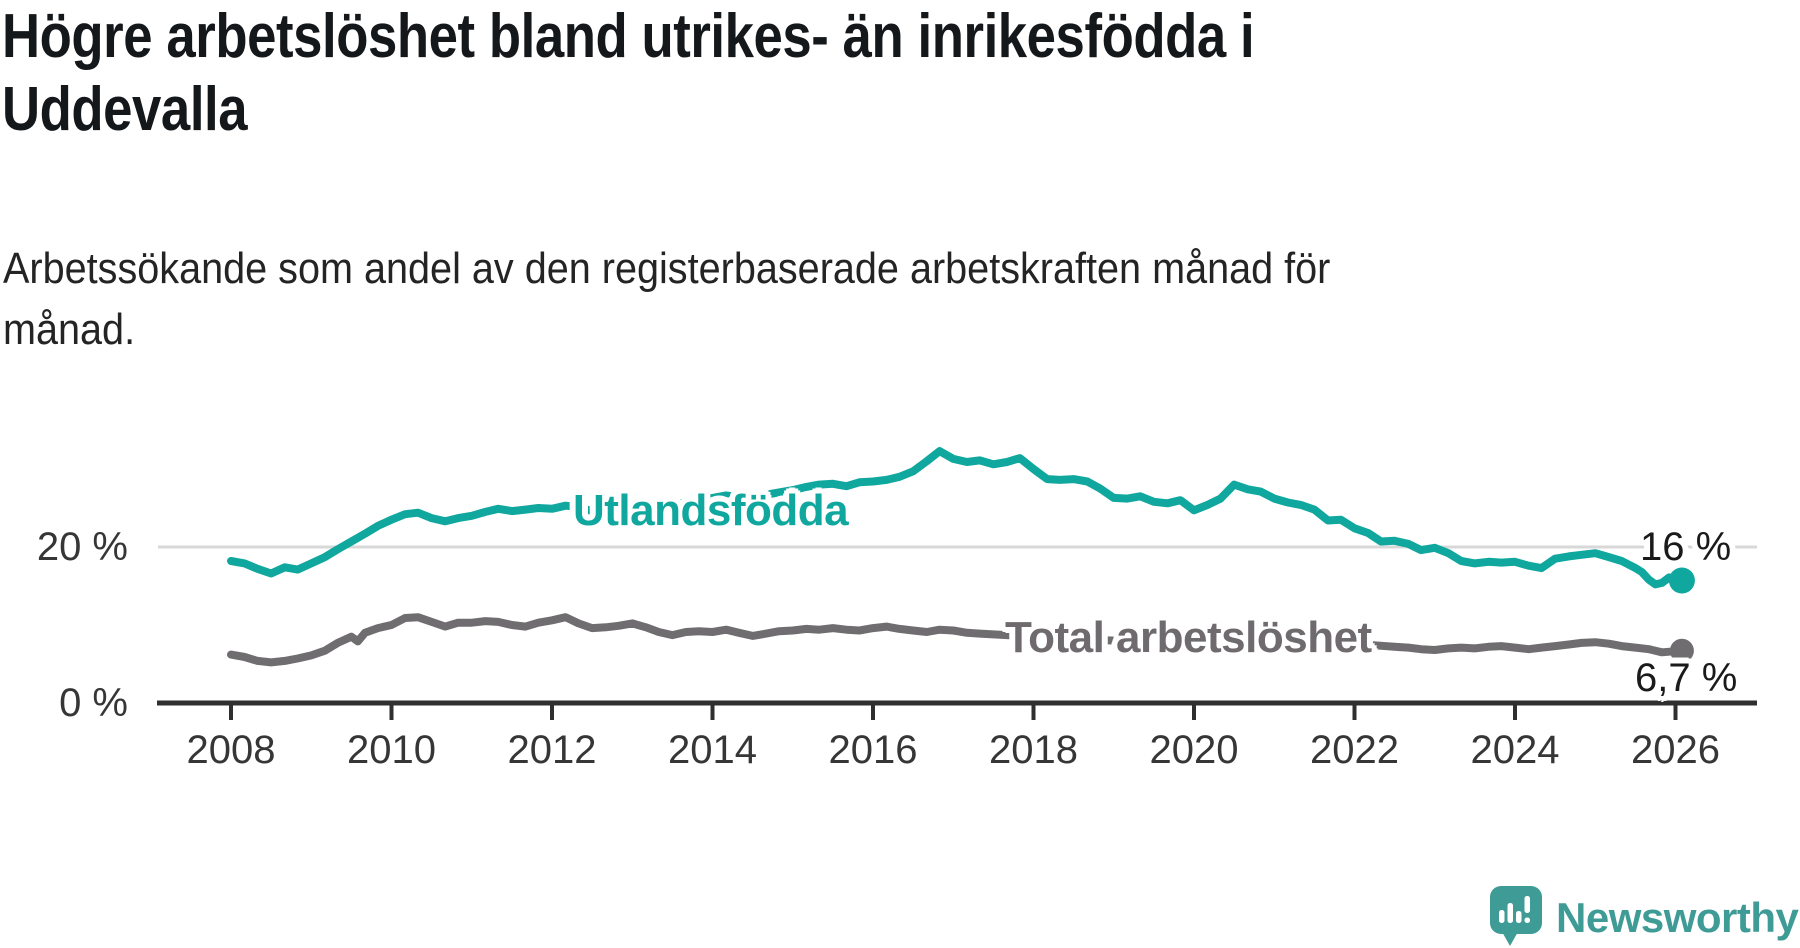  I want to click on line-utlandsfodda, so click(956, 518).